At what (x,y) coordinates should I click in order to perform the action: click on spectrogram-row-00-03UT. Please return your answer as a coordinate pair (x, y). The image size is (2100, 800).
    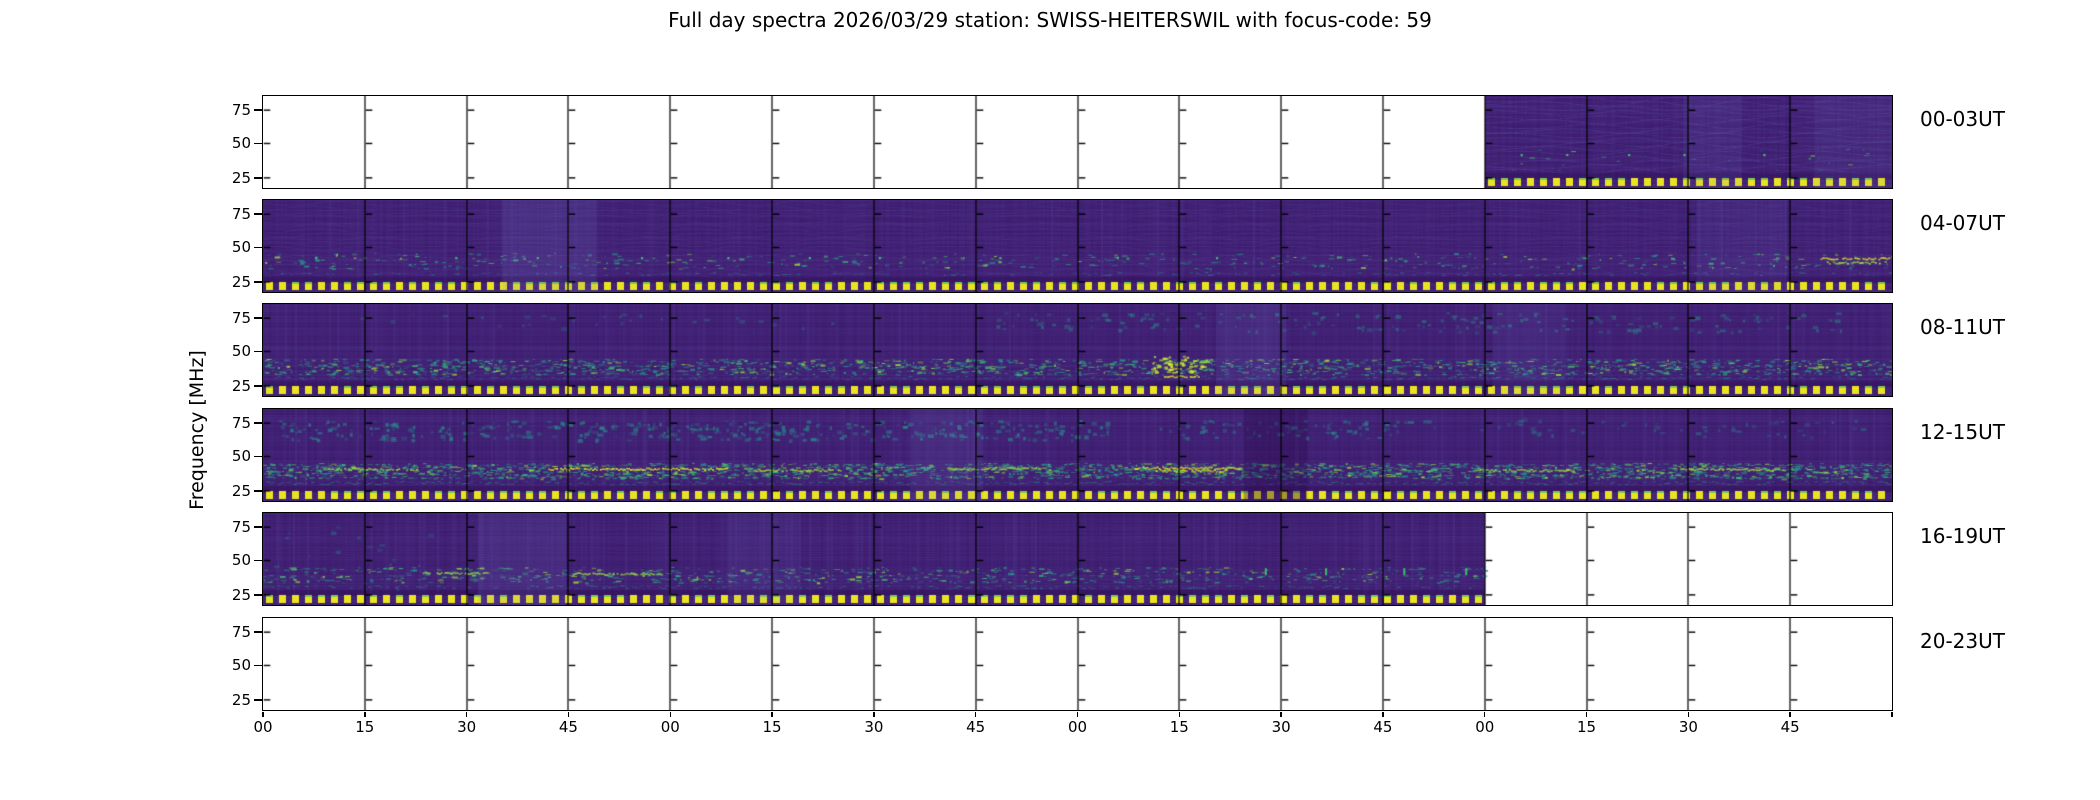
    Looking at the image, I should click on (1077, 141).